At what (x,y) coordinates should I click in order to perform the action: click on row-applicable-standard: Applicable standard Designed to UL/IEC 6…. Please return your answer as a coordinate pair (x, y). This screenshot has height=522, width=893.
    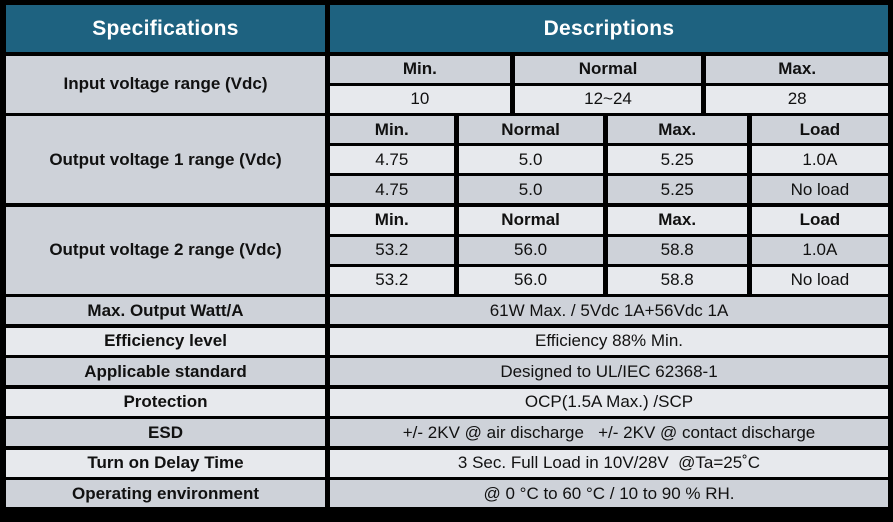
    Looking at the image, I should click on (447, 371).